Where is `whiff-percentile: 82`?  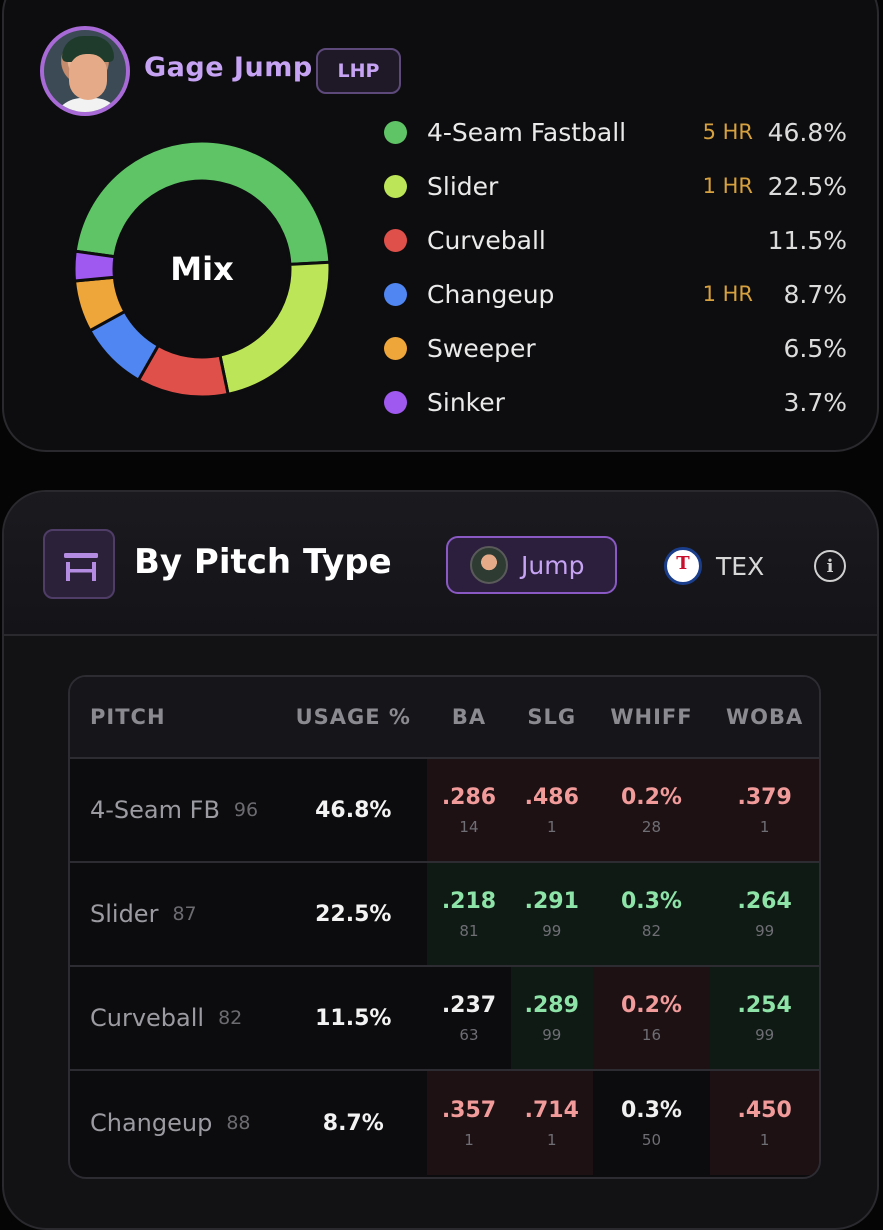 whiff-percentile: 82 is located at coordinates (651, 930).